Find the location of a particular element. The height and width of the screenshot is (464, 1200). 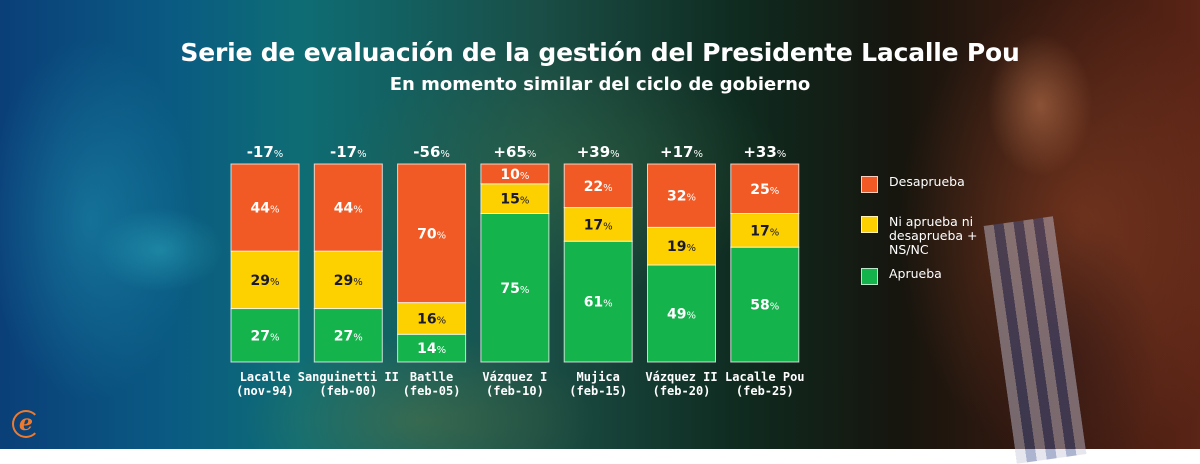

legend-label-aprueba: Aprueba is located at coordinates (915, 273).